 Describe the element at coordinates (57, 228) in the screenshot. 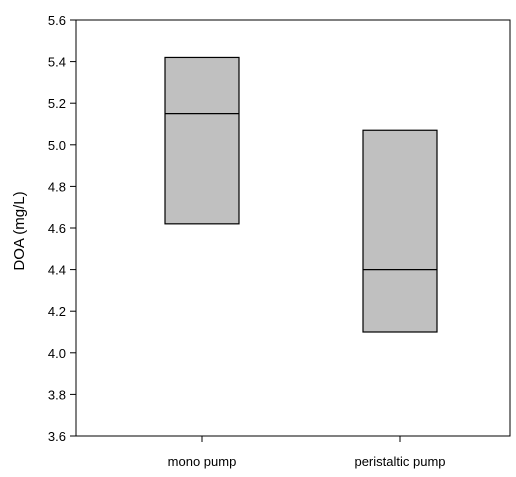

I see `y-tick-label: 4.6` at that location.